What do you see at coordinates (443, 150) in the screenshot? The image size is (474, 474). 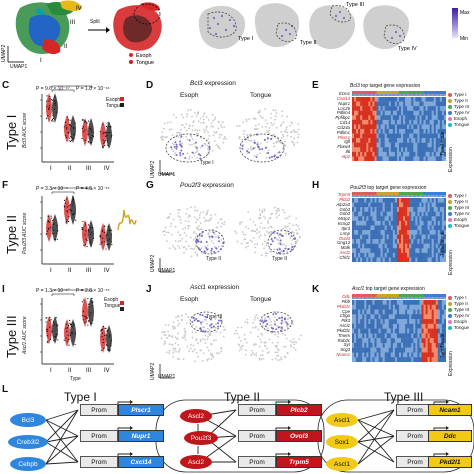 I see `heat-type-1: Type` at bounding box center [443, 150].